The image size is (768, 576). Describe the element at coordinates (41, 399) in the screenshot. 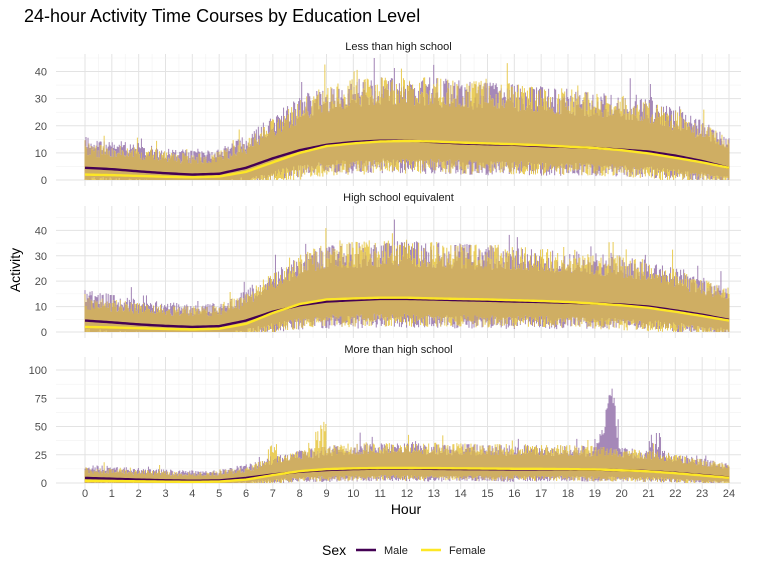

I see `y-tick-label: 75` at that location.